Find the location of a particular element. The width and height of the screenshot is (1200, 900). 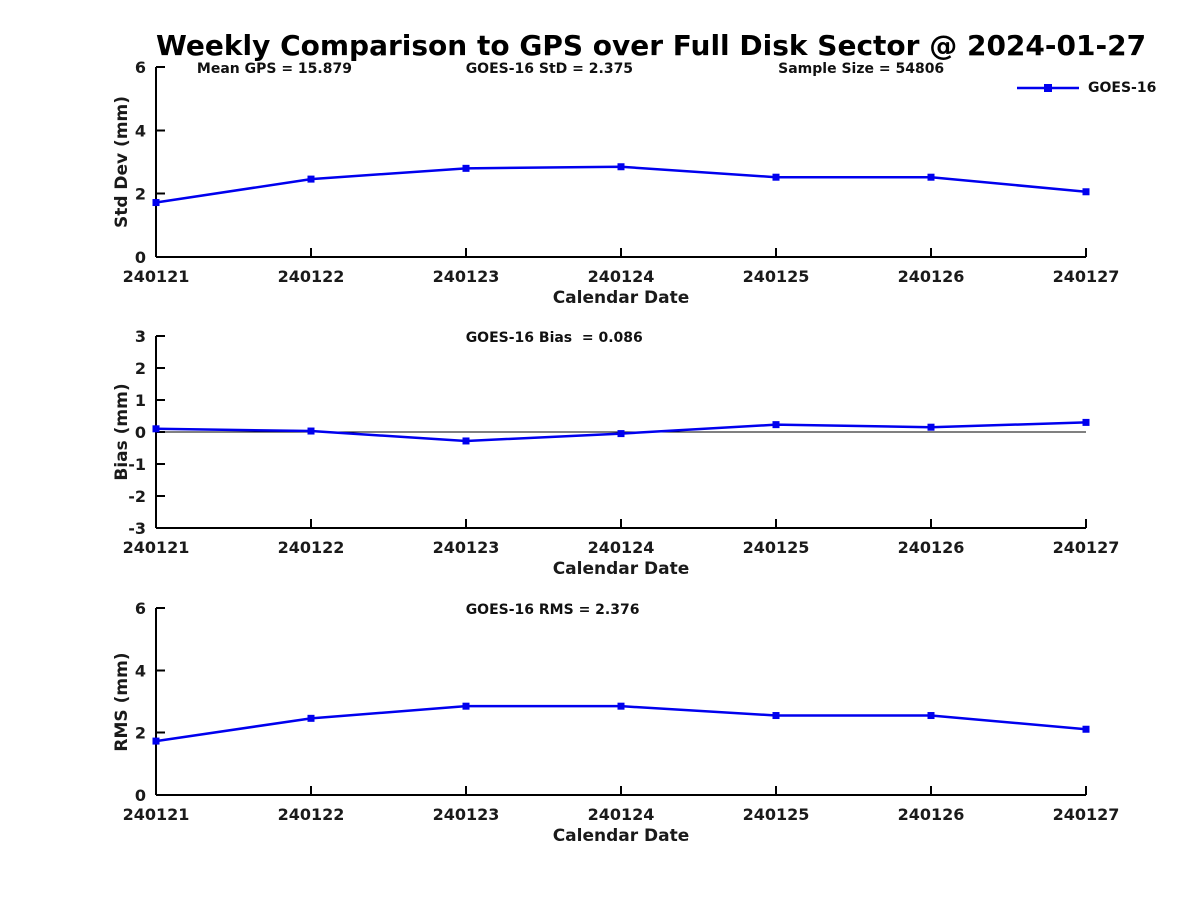

stddev-x-axis-label: Calendar Date is located at coordinates (621, 298).